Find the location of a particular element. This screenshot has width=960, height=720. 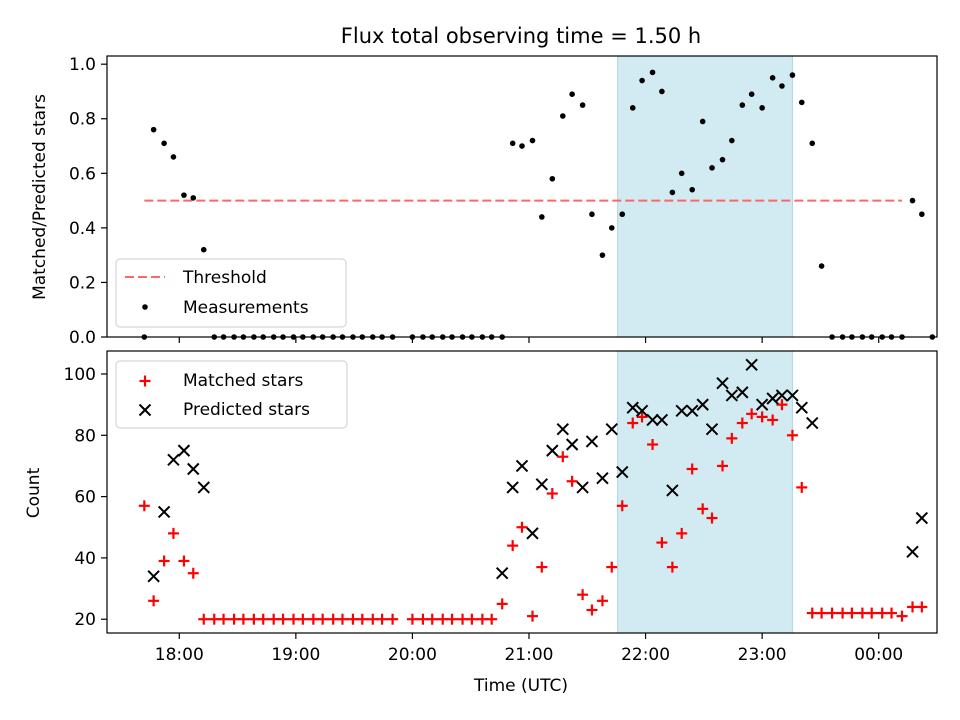

top-y-tick-label: 0.4 is located at coordinates (82, 229).